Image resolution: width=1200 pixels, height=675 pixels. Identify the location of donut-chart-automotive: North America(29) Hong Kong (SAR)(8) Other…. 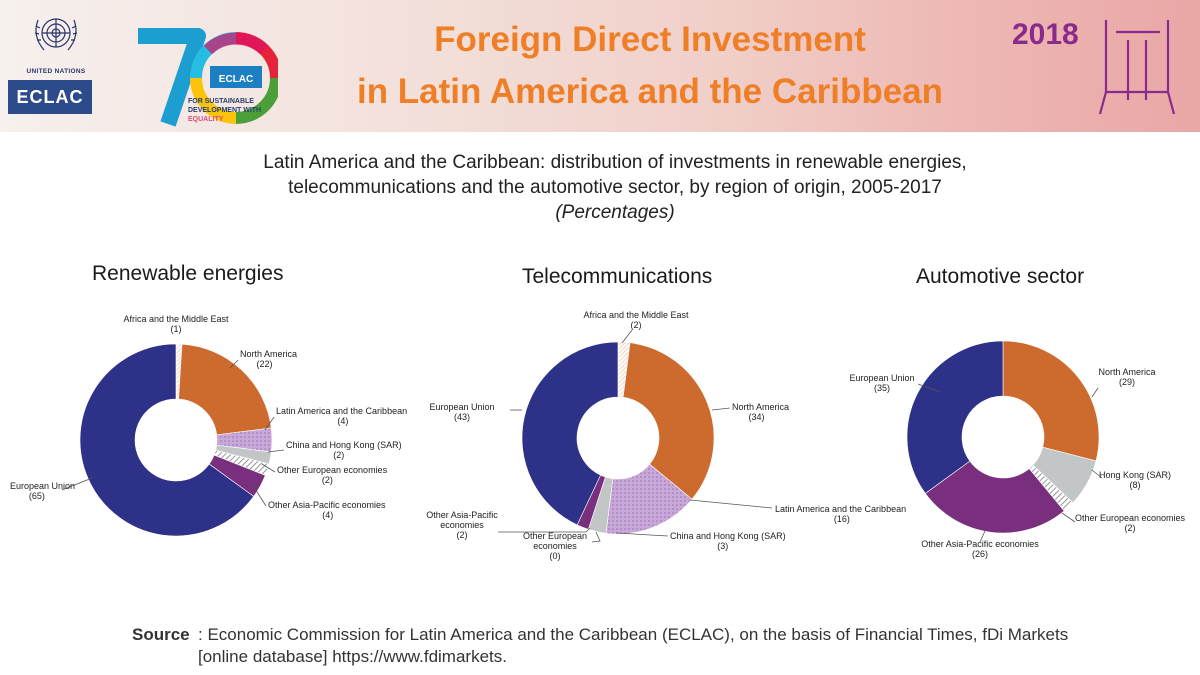
(1017, 449).